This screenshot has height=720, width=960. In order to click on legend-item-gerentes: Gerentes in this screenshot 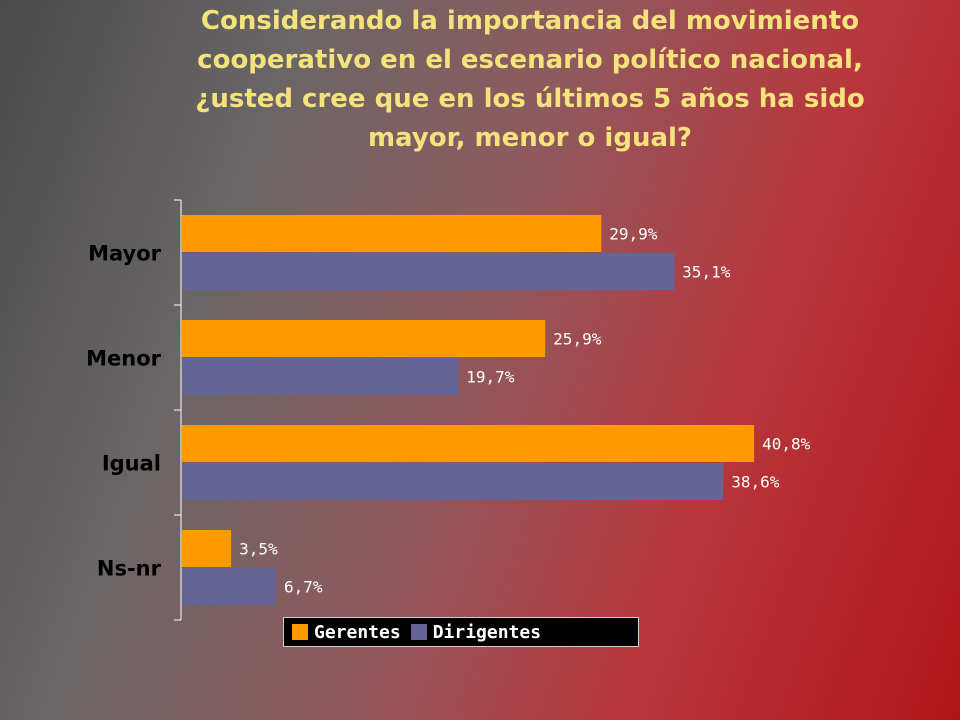, I will do `click(346, 632)`.